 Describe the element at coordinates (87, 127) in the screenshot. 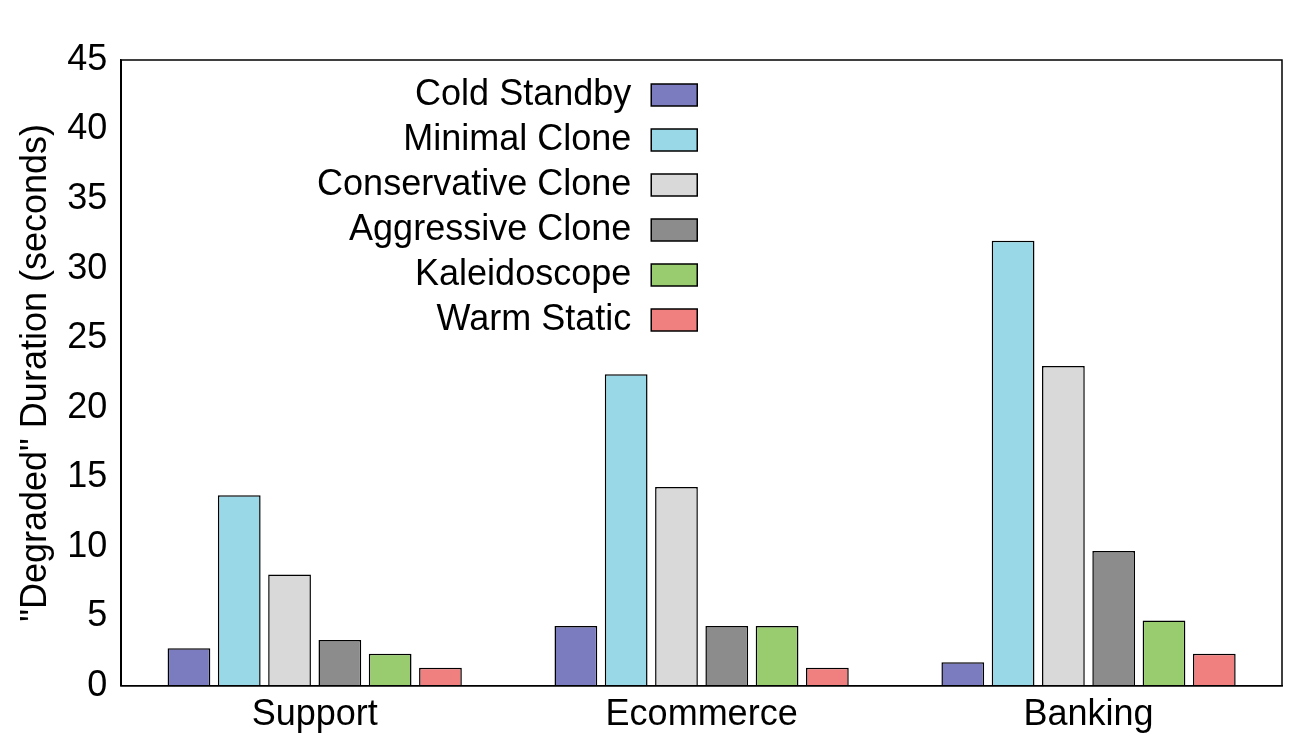

I see `y-tick-label: 40` at that location.